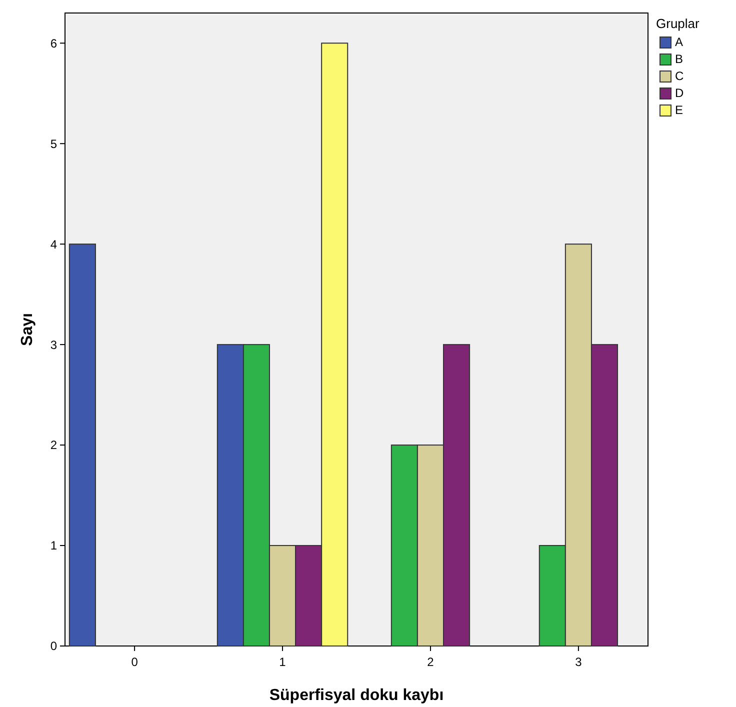 The height and width of the screenshot is (707, 736). I want to click on x-tick-label: 0, so click(134, 662).